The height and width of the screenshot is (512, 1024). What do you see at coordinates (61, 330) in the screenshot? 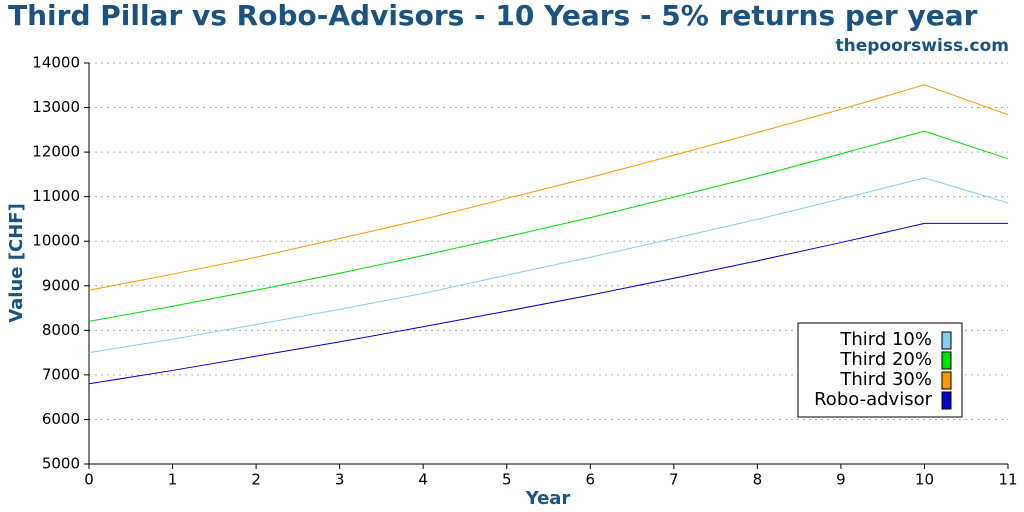
I see `y-tick-label: 8000` at bounding box center [61, 330].